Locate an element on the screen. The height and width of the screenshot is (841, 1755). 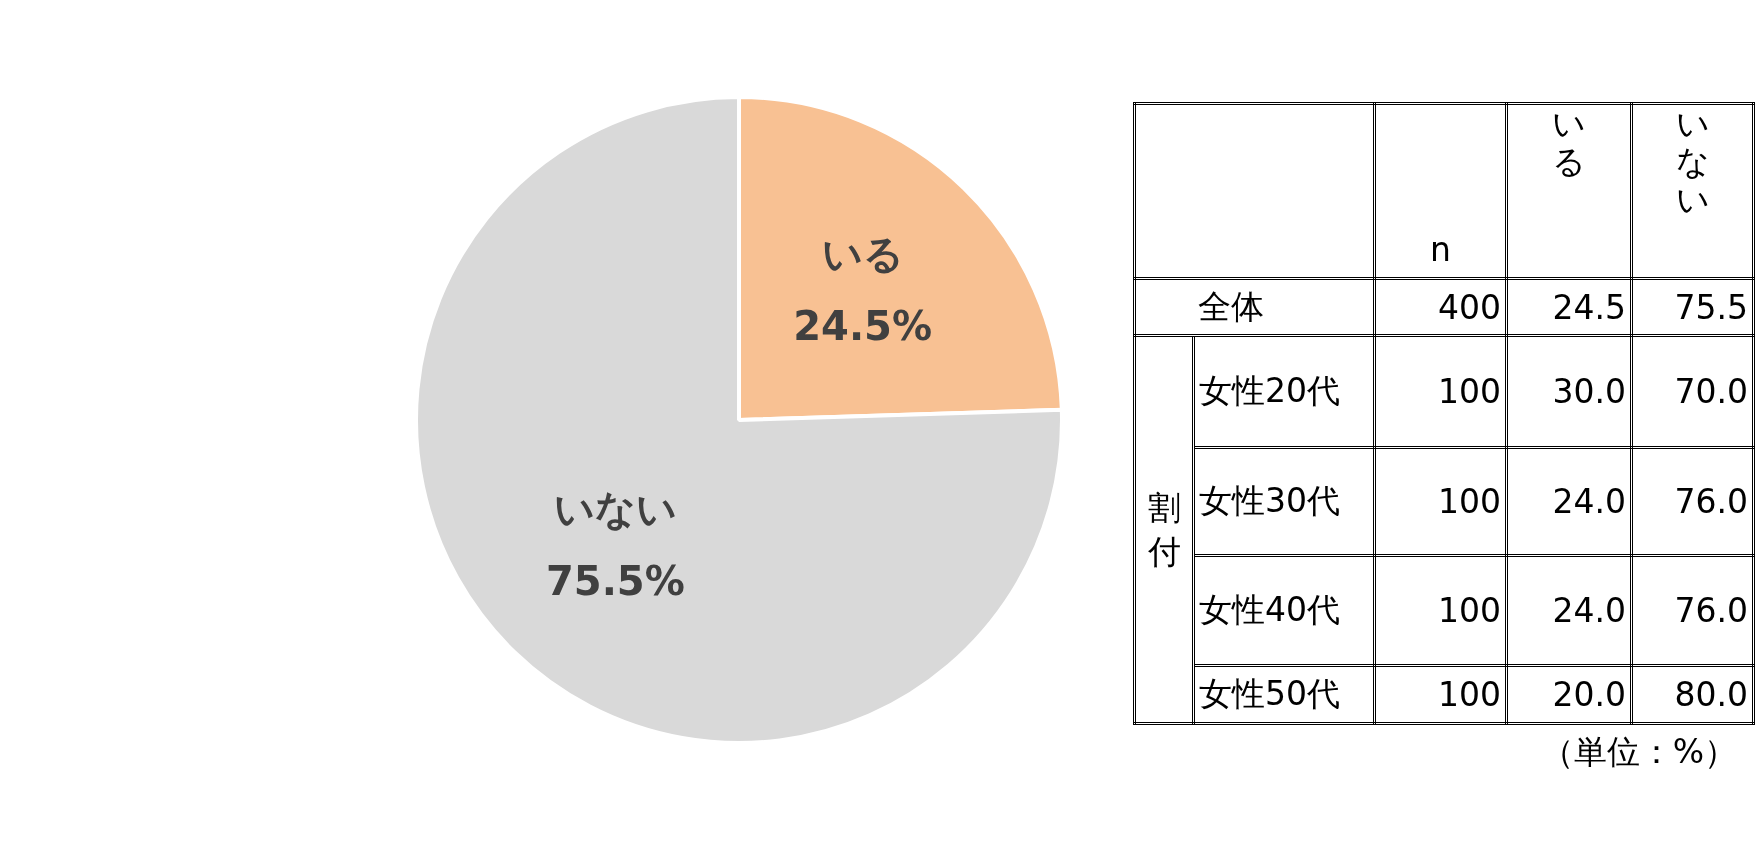
y-tick-label: 女性20代 is located at coordinates (1284, 391).